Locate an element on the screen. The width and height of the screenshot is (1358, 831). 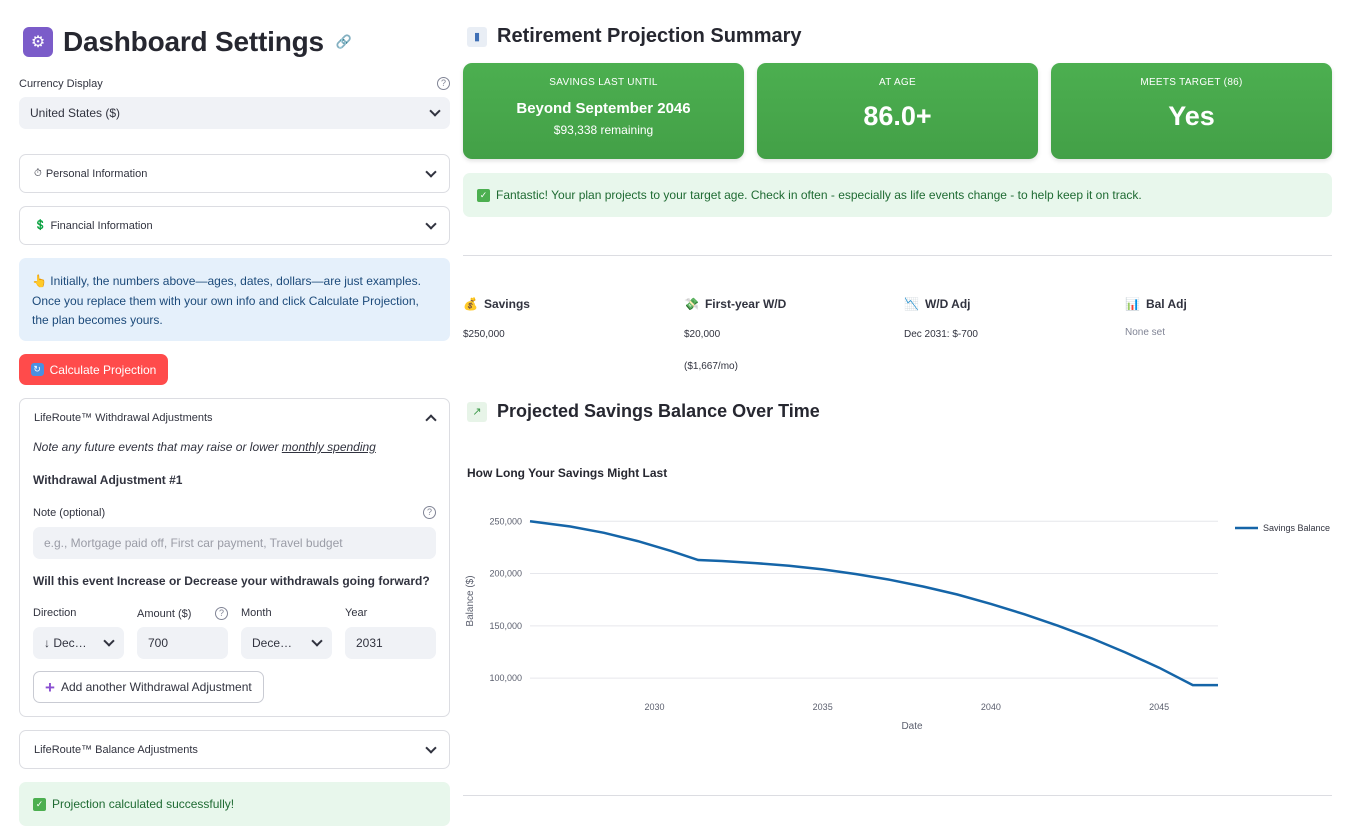
financial-info-label: Financial Information is located at coordinates (101, 225).